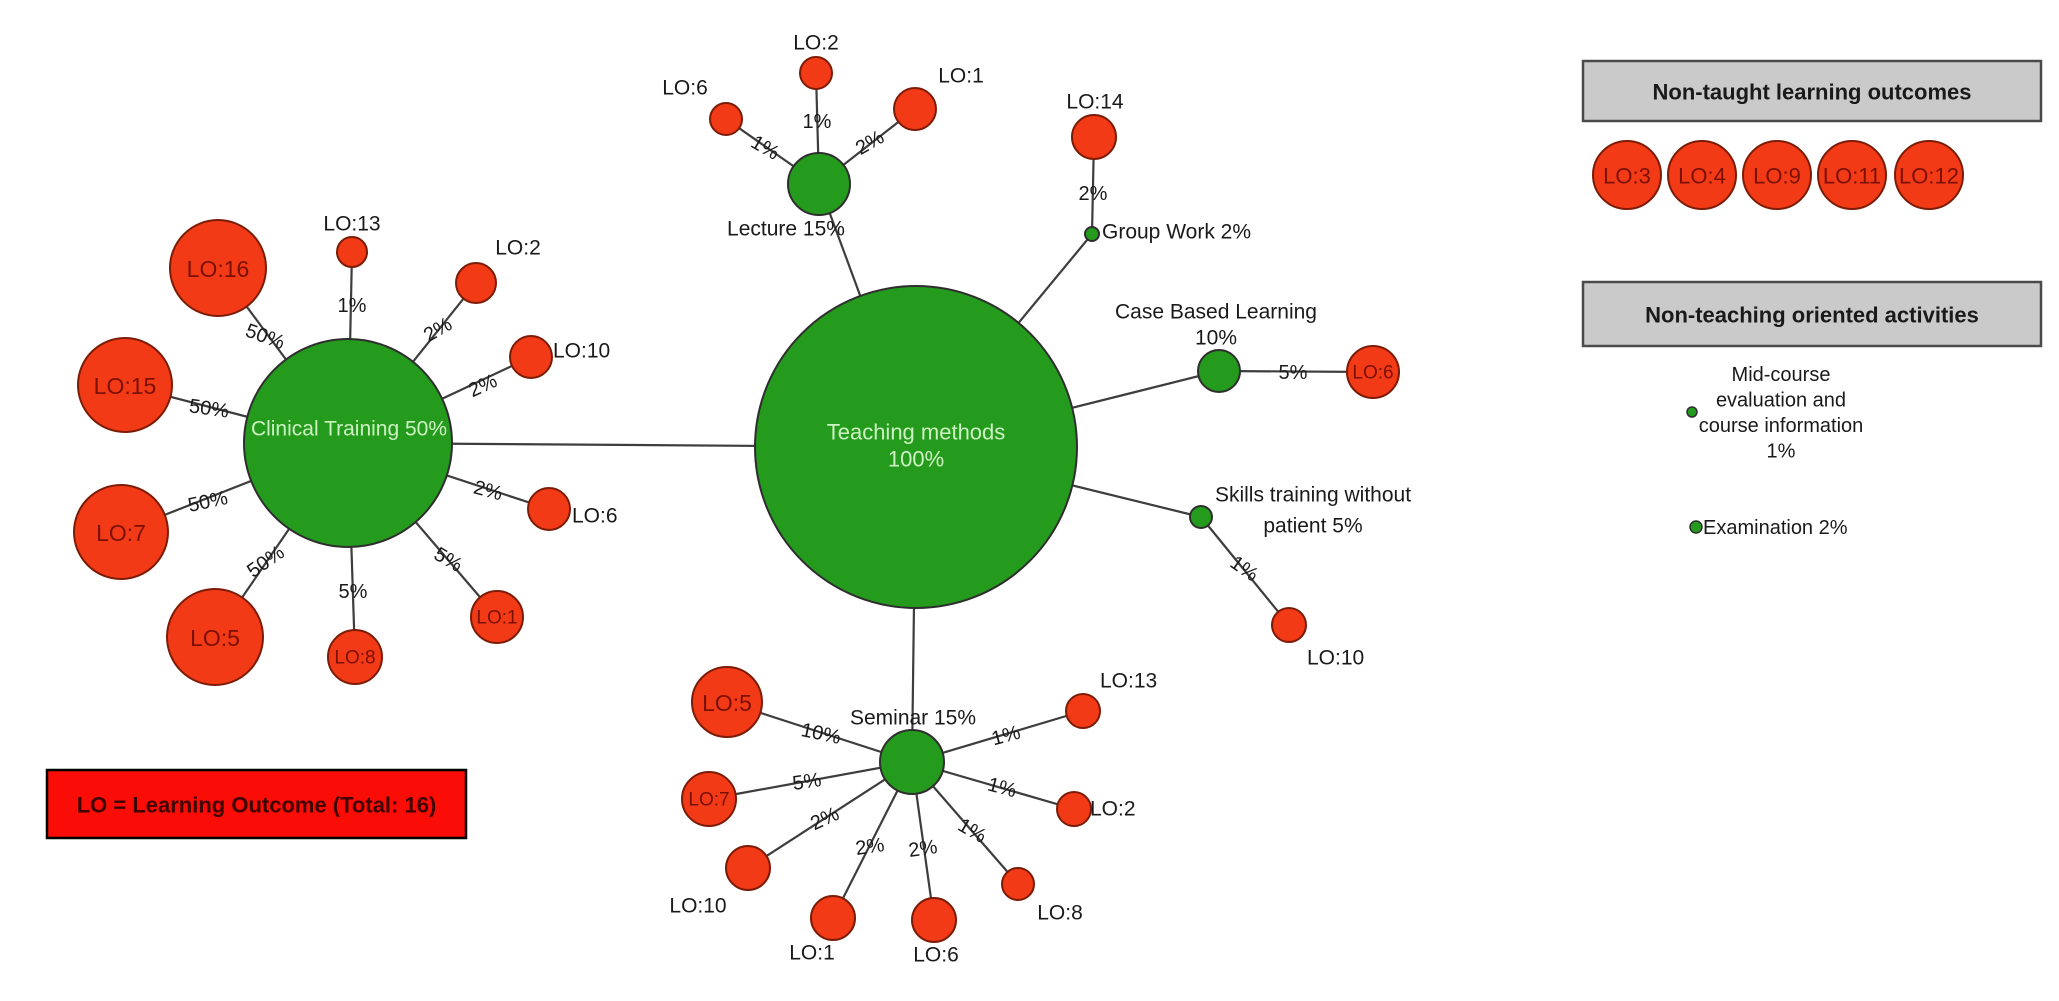 The image size is (2059, 1001). What do you see at coordinates (916, 459) in the screenshot?
I see `hub-label-teaching: 100%` at bounding box center [916, 459].